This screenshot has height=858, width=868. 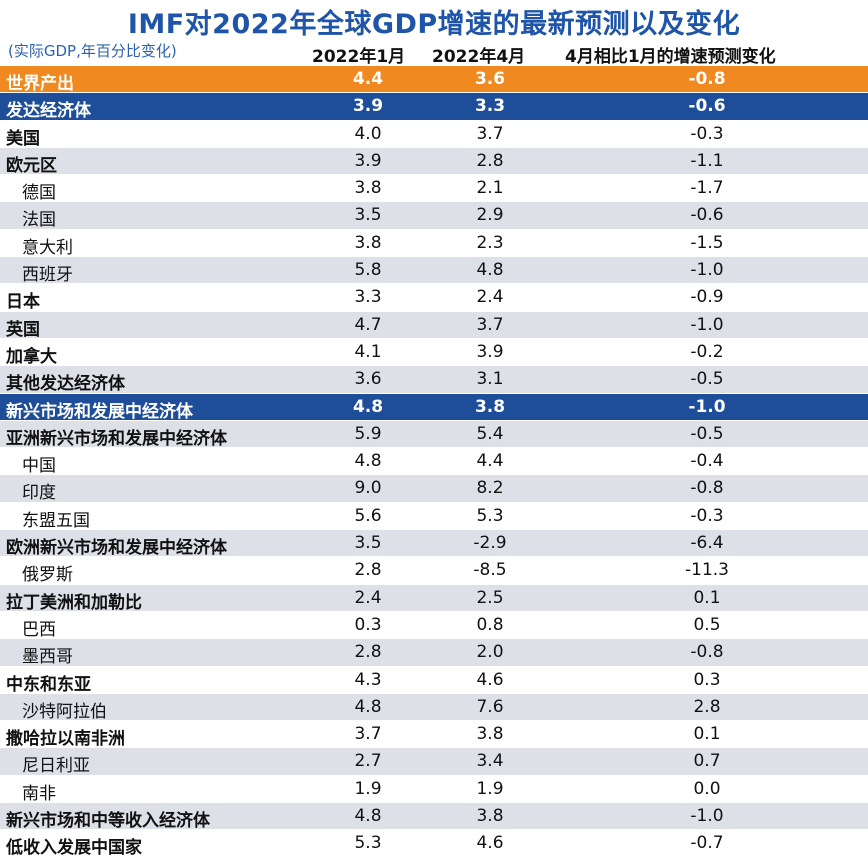 What do you see at coordinates (490, 433) in the screenshot?
I see `value-apr: 5.4` at bounding box center [490, 433].